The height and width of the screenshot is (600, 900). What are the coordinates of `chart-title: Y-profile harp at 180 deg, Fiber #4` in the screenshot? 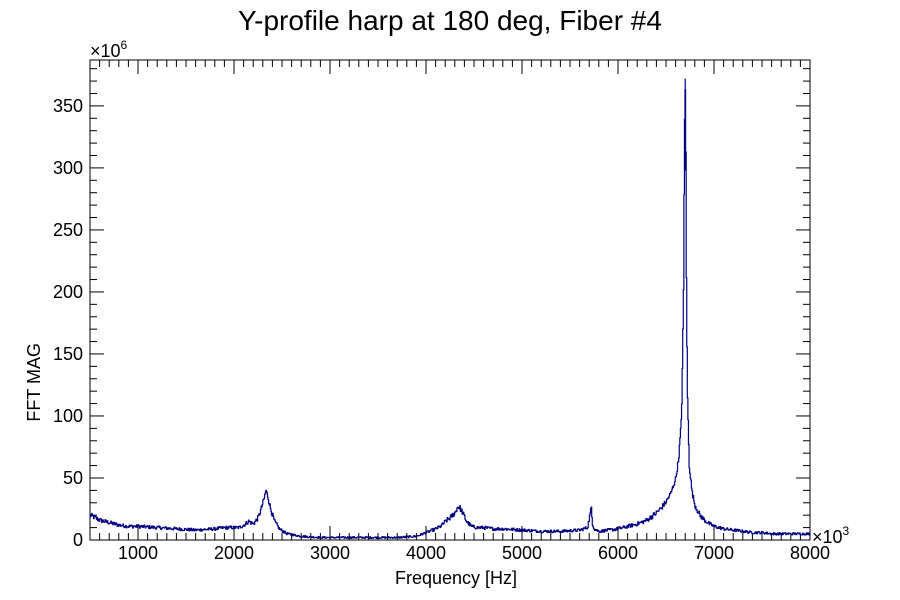 It's located at (450, 20).